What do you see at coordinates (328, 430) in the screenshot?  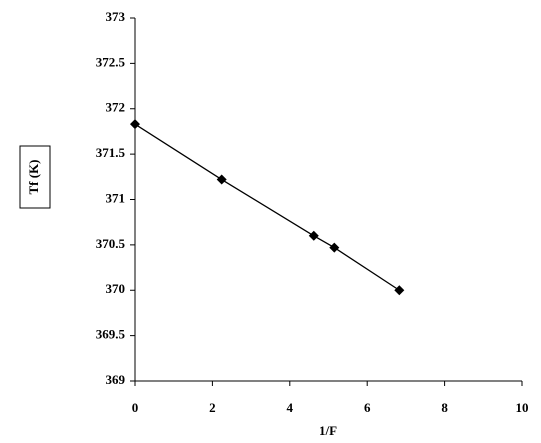 I see `x-axis-label: 1/F` at bounding box center [328, 430].